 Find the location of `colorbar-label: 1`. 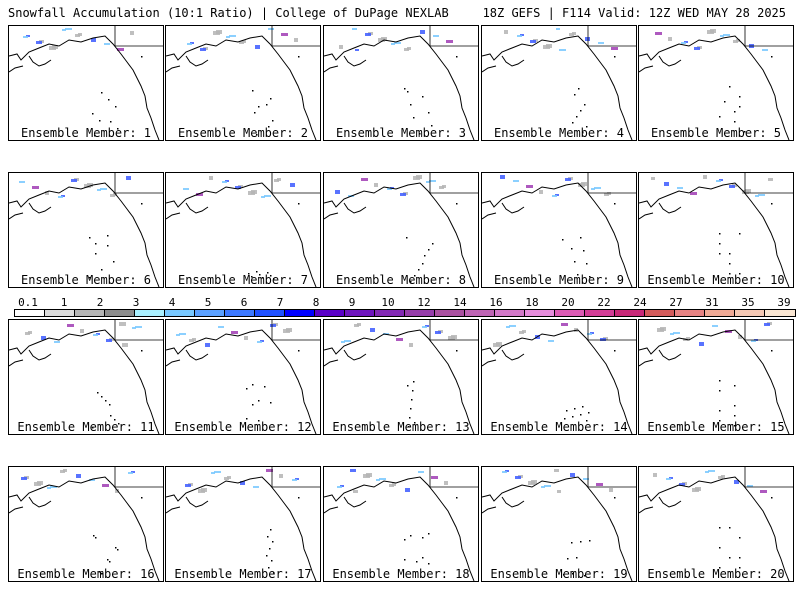

colorbar-label: 1 is located at coordinates (64, 302).